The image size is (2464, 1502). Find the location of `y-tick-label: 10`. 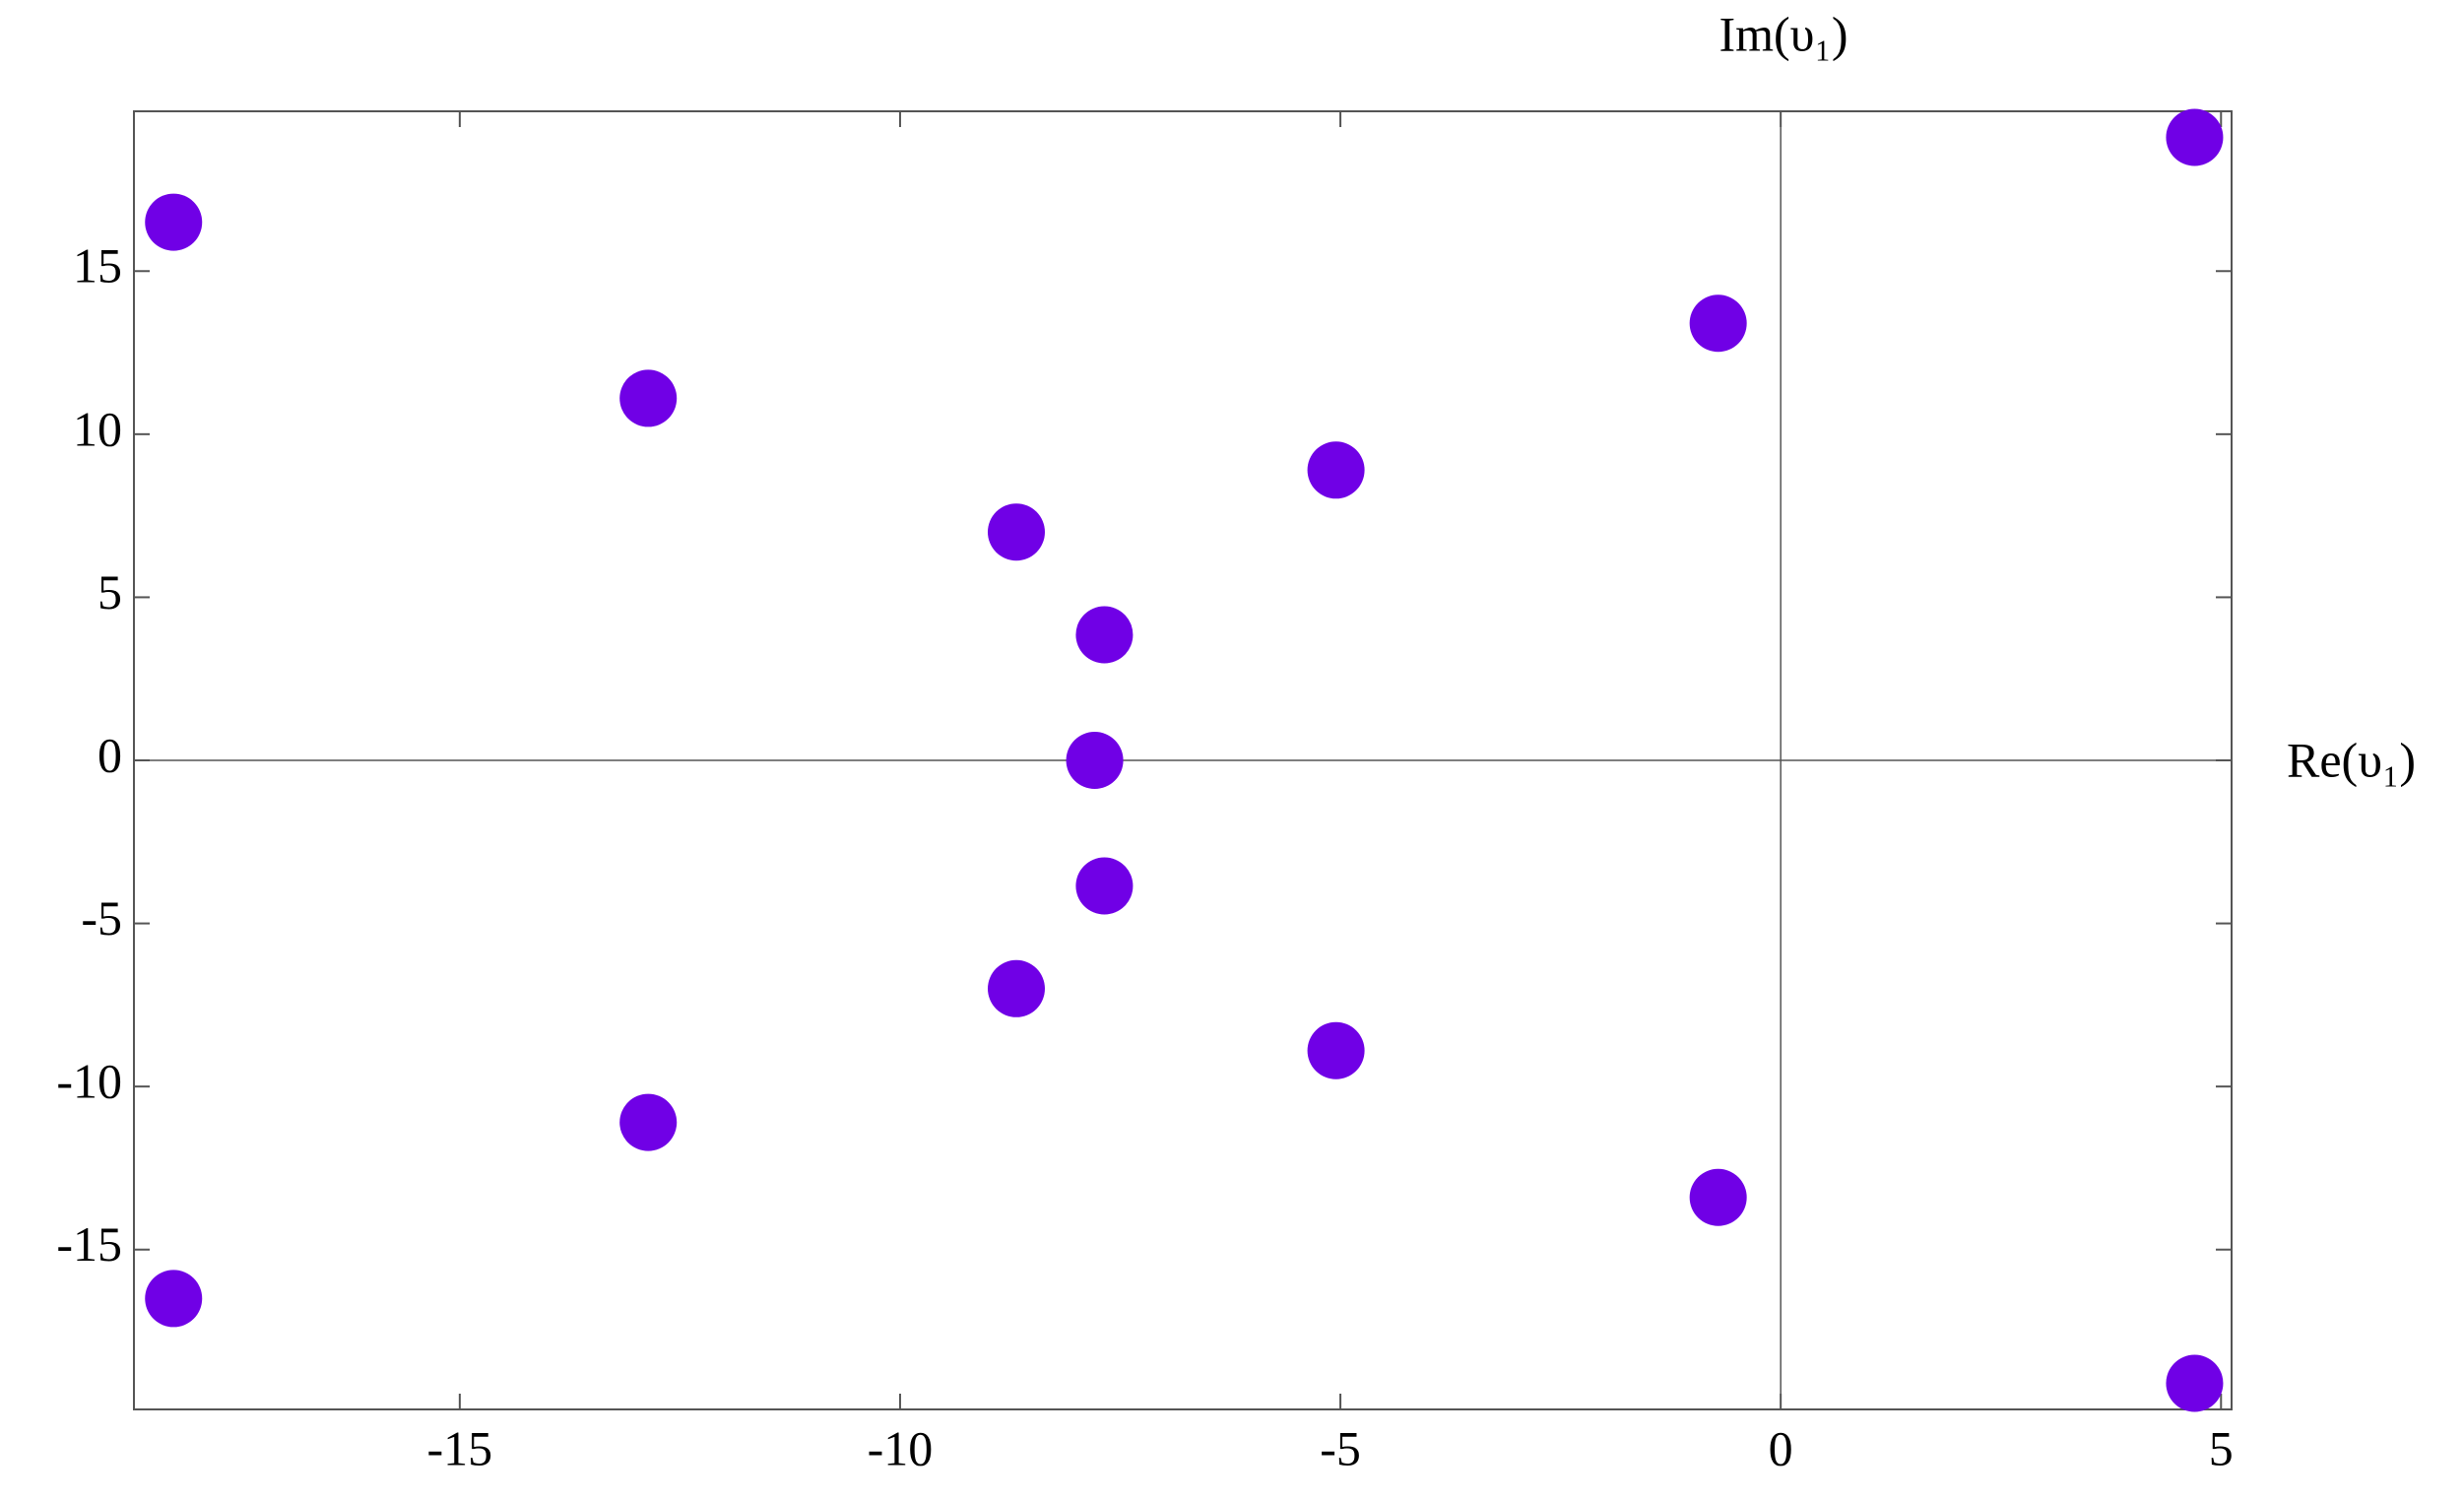

y-tick-label: 10 is located at coordinates (98, 428).